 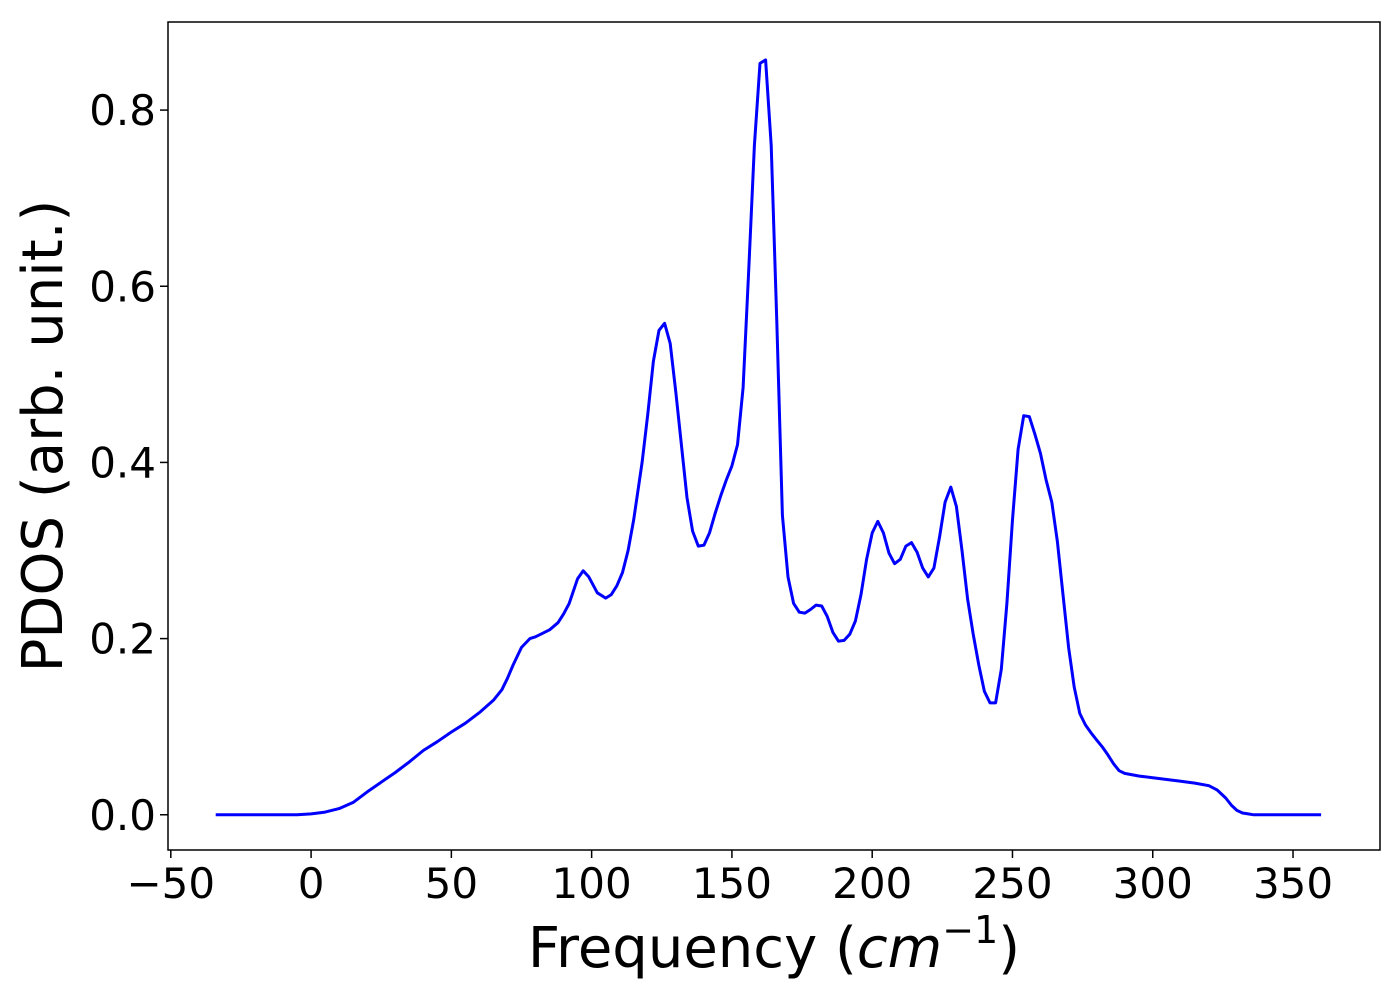 What do you see at coordinates (43, 436) in the screenshot?
I see `y-axis-label: PDOS (arb. unit.)` at bounding box center [43, 436].